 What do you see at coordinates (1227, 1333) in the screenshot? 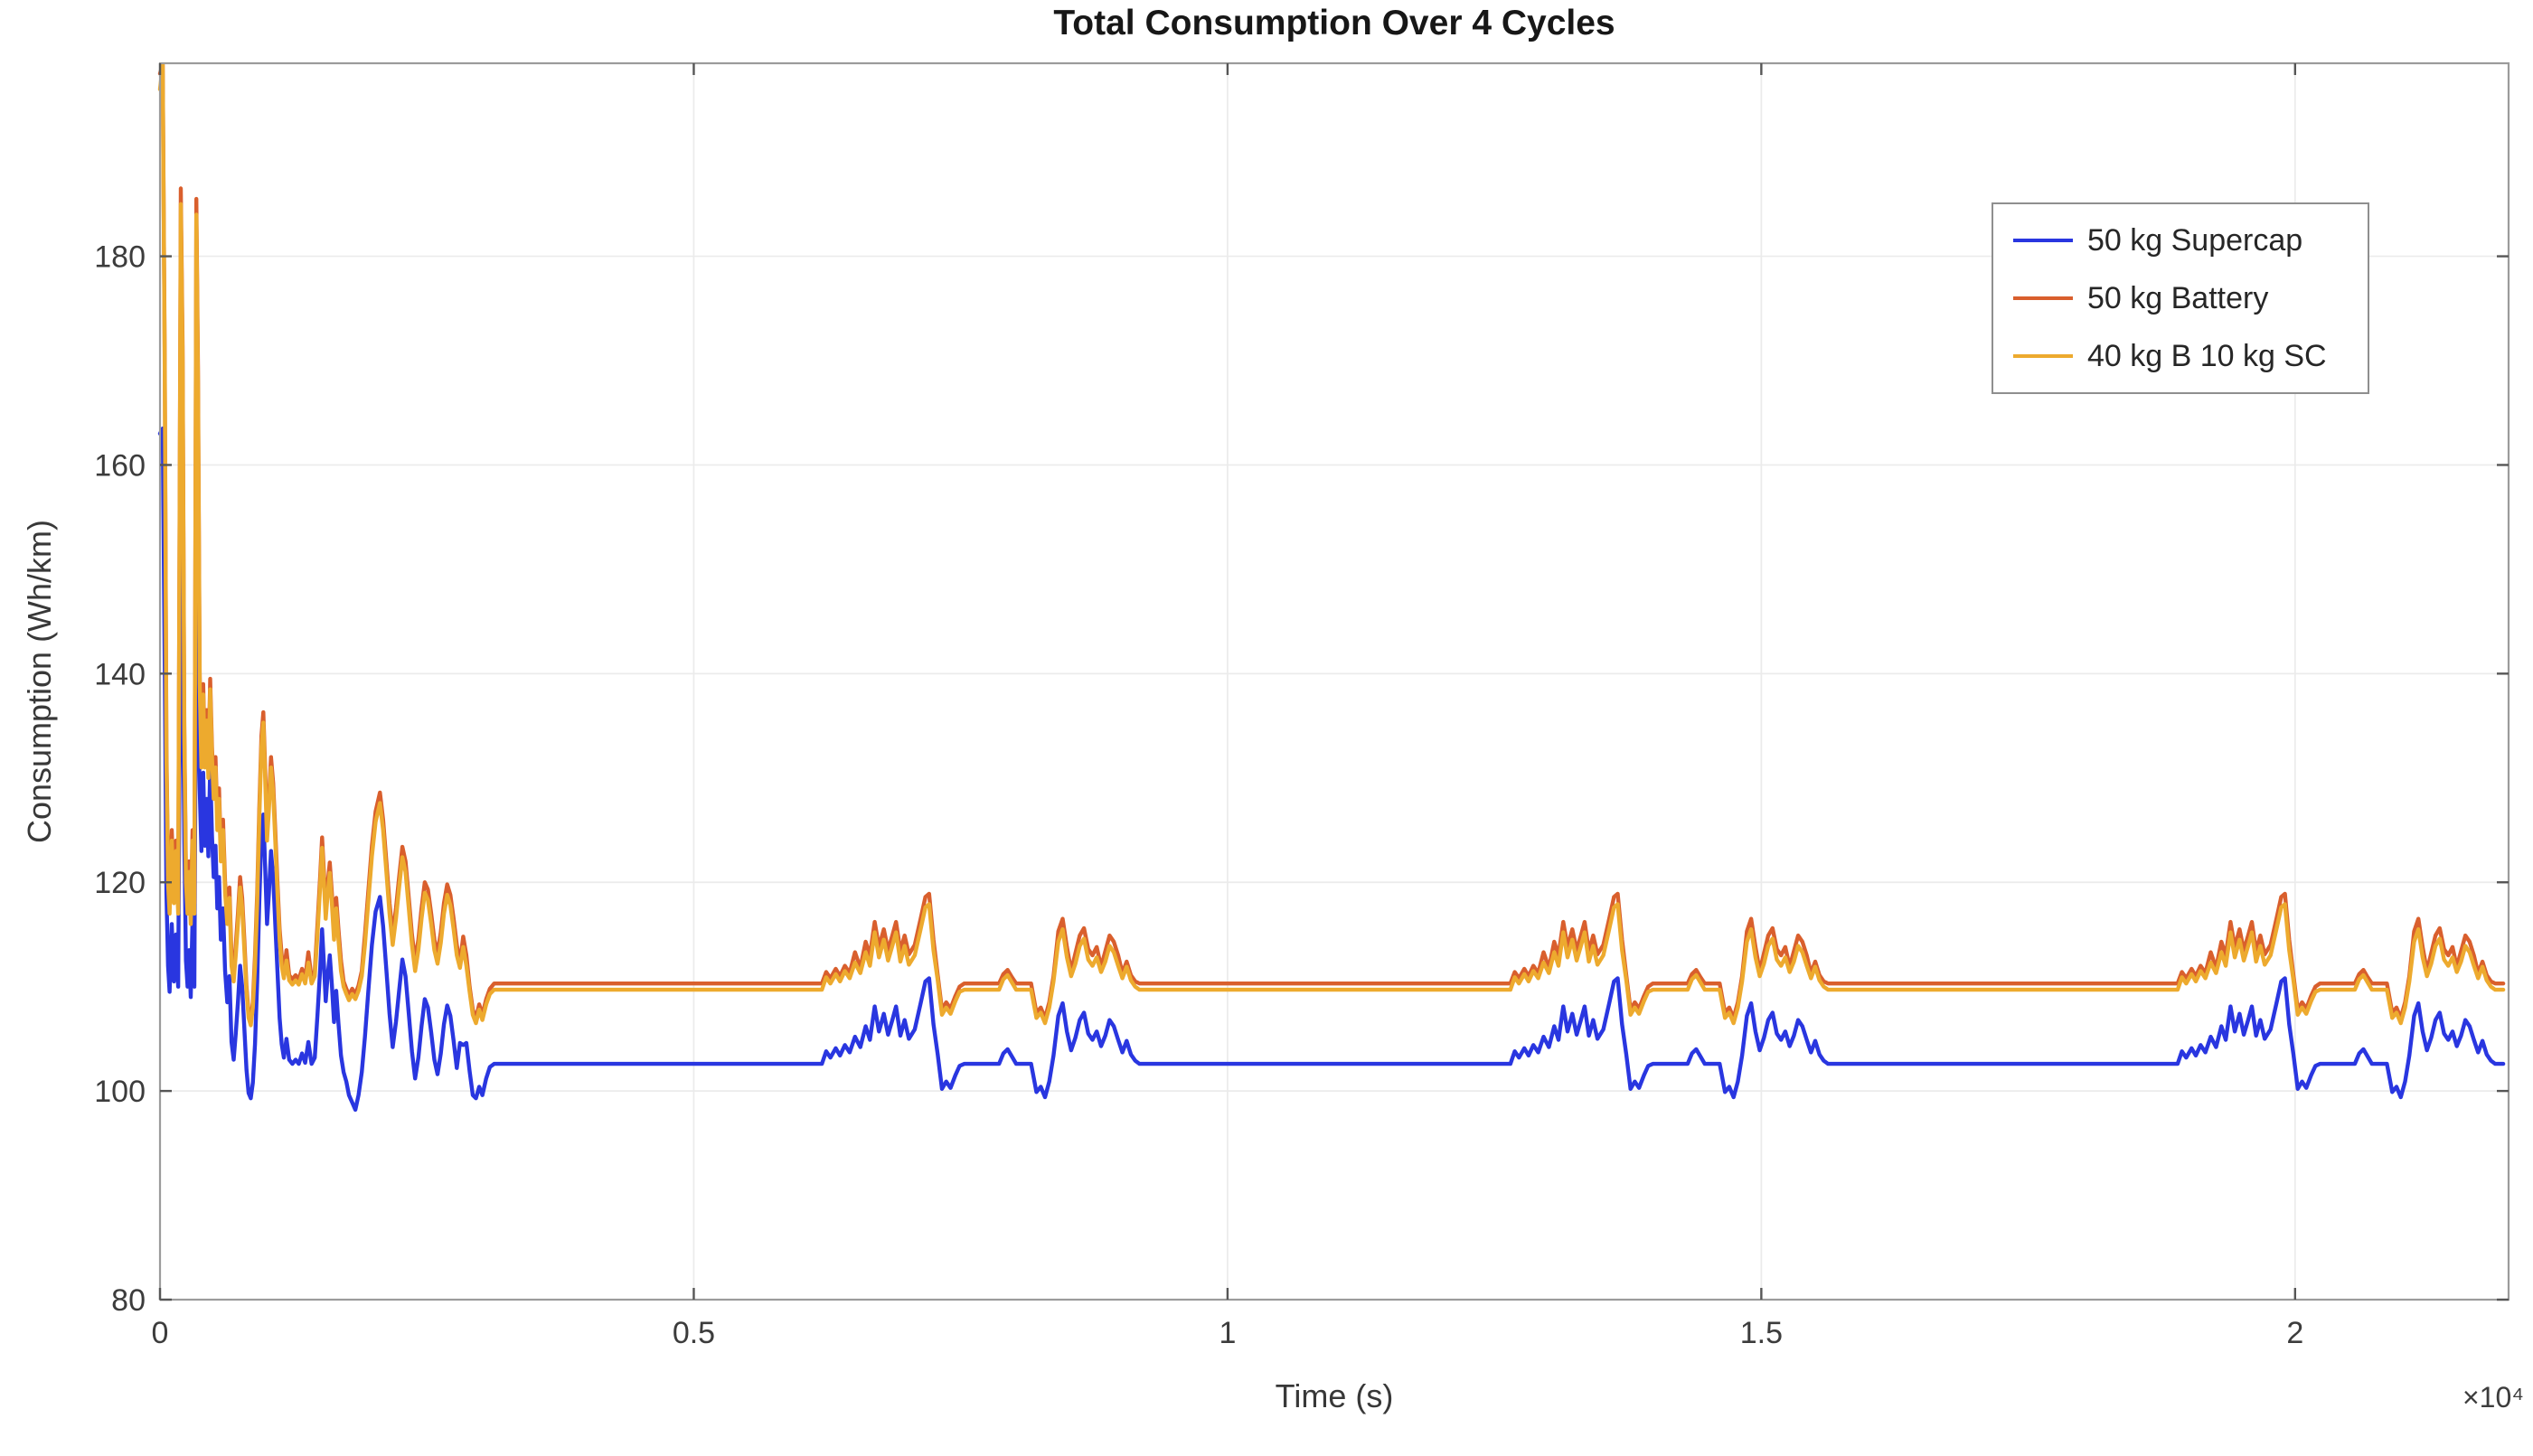
I see `x-tick-label: 1` at bounding box center [1227, 1333].